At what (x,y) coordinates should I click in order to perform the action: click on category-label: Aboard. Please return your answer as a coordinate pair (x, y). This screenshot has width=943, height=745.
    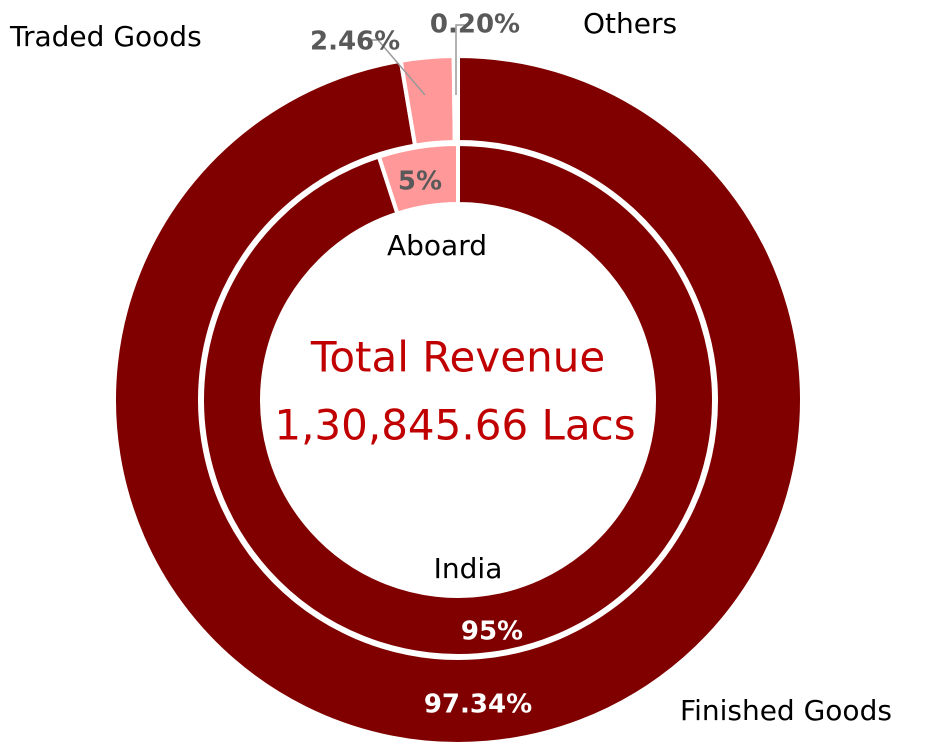
    Looking at the image, I should click on (437, 245).